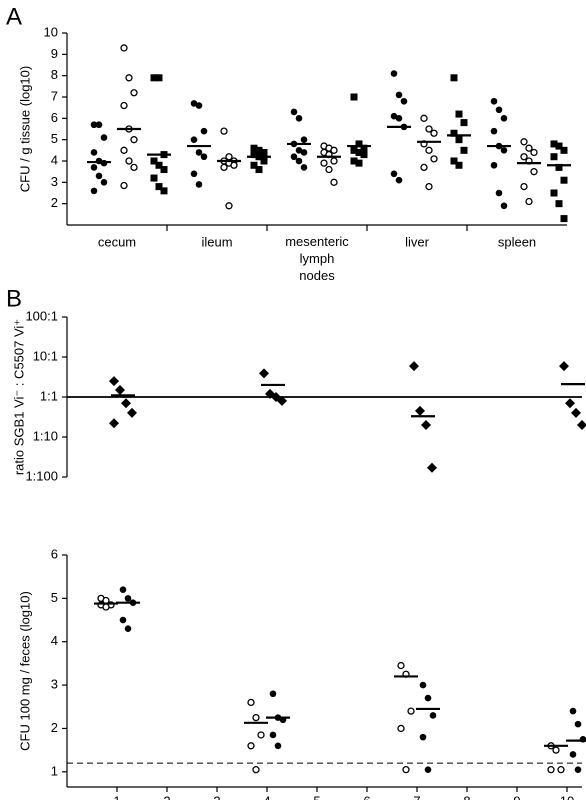  Describe the element at coordinates (18, 397) in the screenshot. I see `y-axis-label: ratio SGB1 Vi⁻ : C5507 Vi⁺` at that location.